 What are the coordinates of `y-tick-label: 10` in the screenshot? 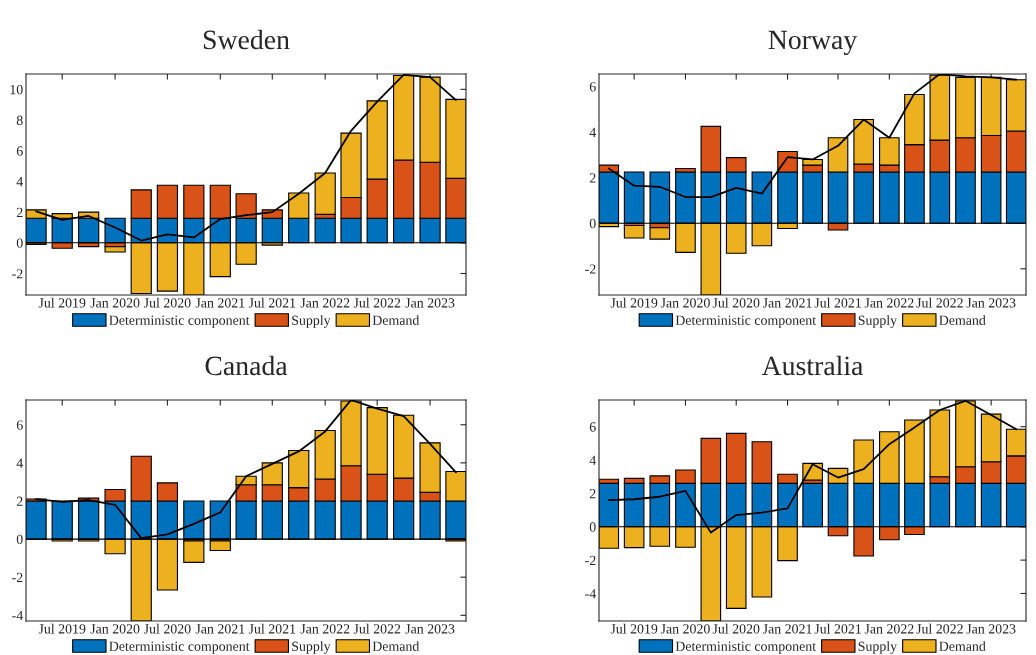 It's located at (16, 89).